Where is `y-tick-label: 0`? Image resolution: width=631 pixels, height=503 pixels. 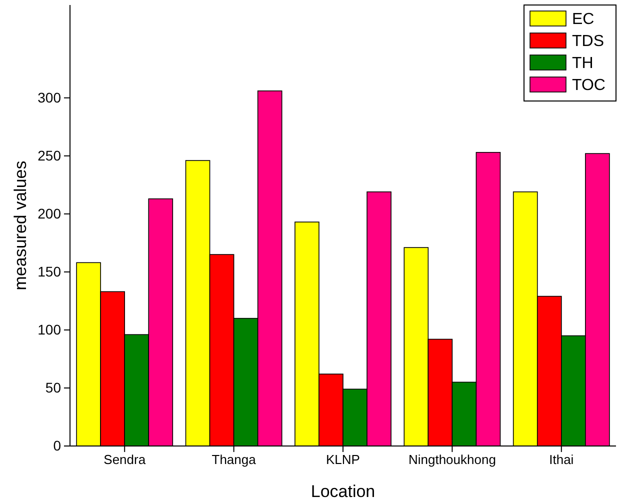
y-tick-label: 0 is located at coordinates (57, 445).